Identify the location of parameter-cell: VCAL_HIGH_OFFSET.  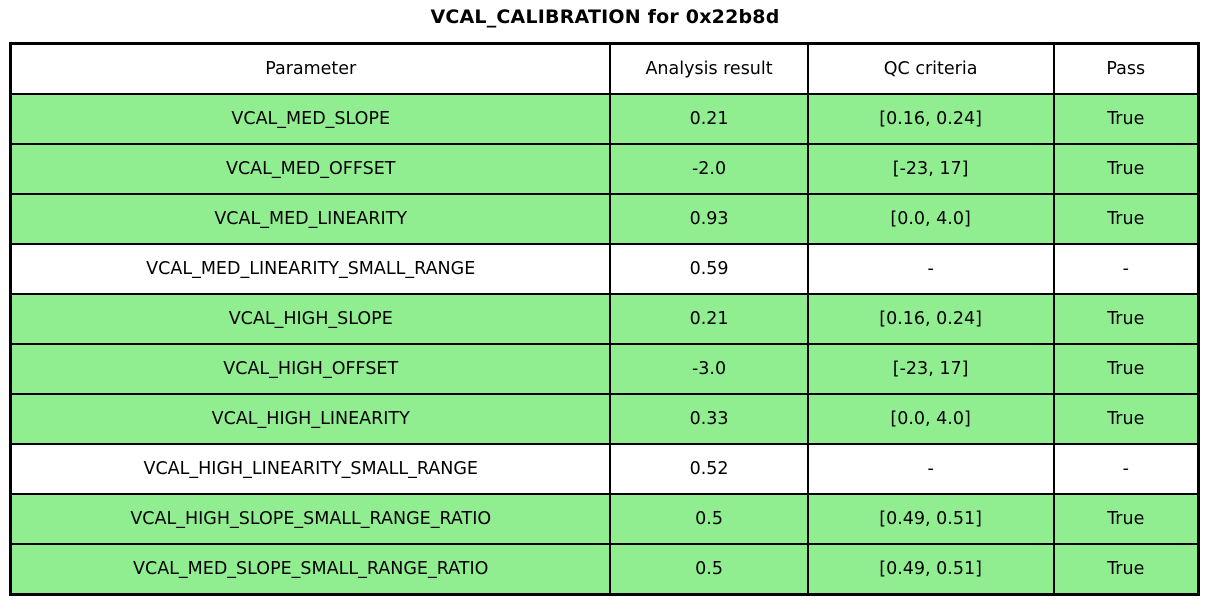
(310, 369).